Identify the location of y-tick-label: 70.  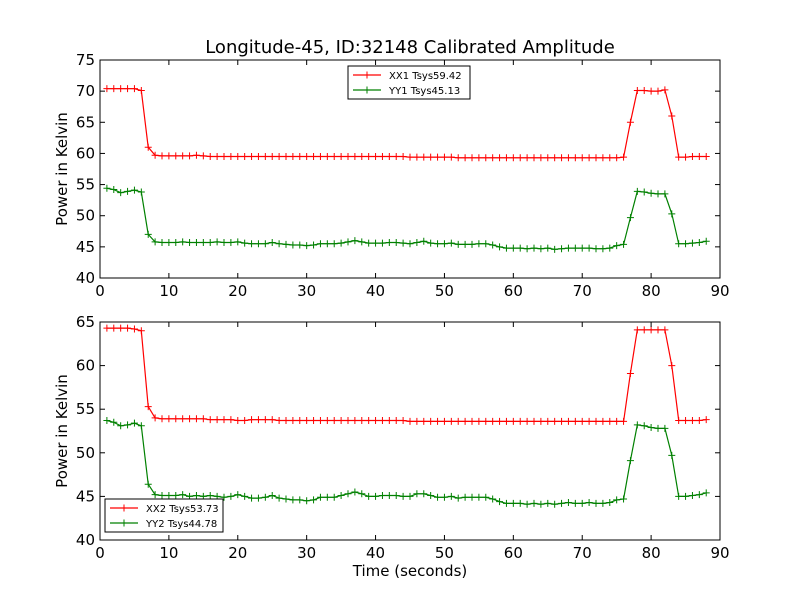
(85, 91).